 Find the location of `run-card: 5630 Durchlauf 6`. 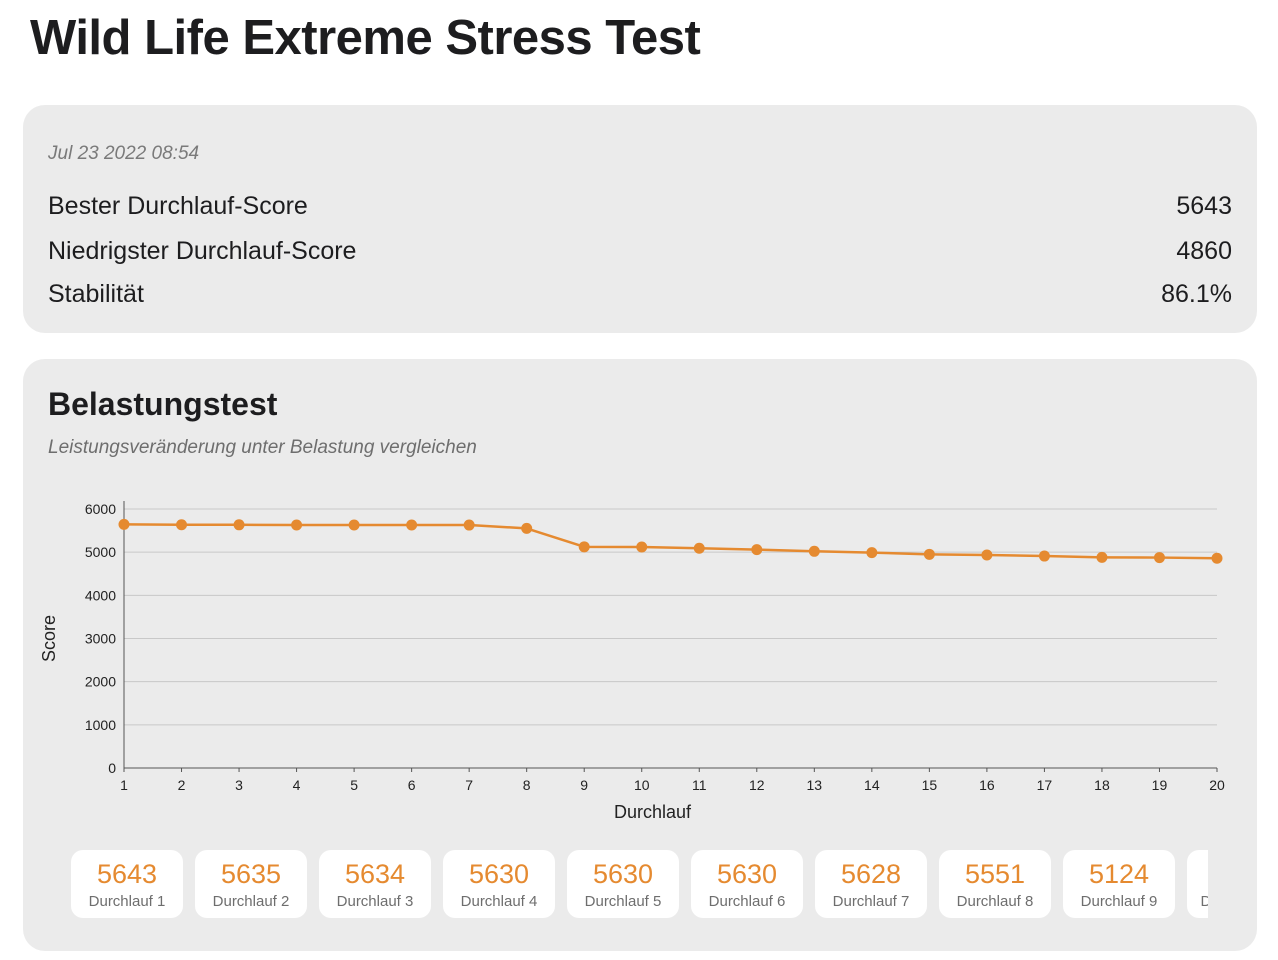

run-card: 5630 Durchlauf 6 is located at coordinates (747, 884).